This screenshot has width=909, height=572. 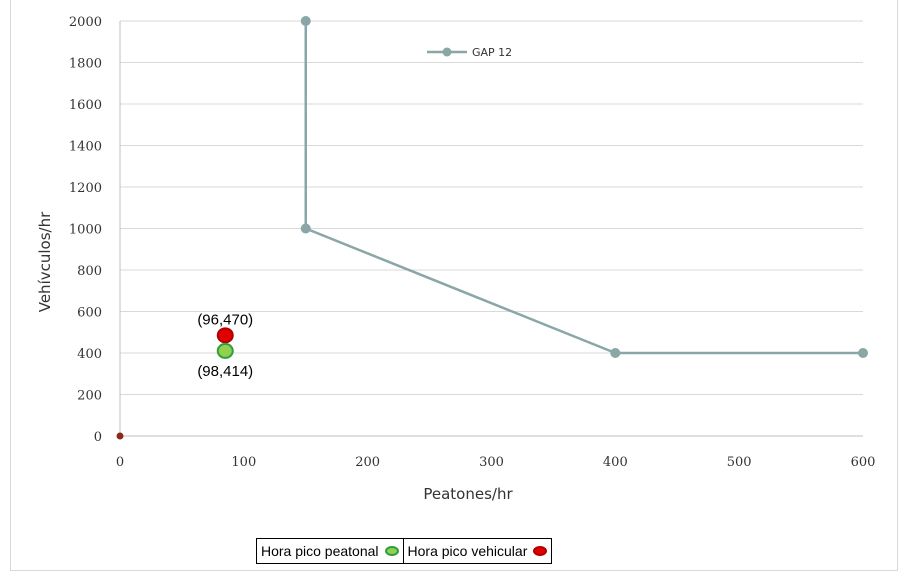 What do you see at coordinates (85, 188) in the screenshot?
I see `y-tick-label-1200: 1200` at bounding box center [85, 188].